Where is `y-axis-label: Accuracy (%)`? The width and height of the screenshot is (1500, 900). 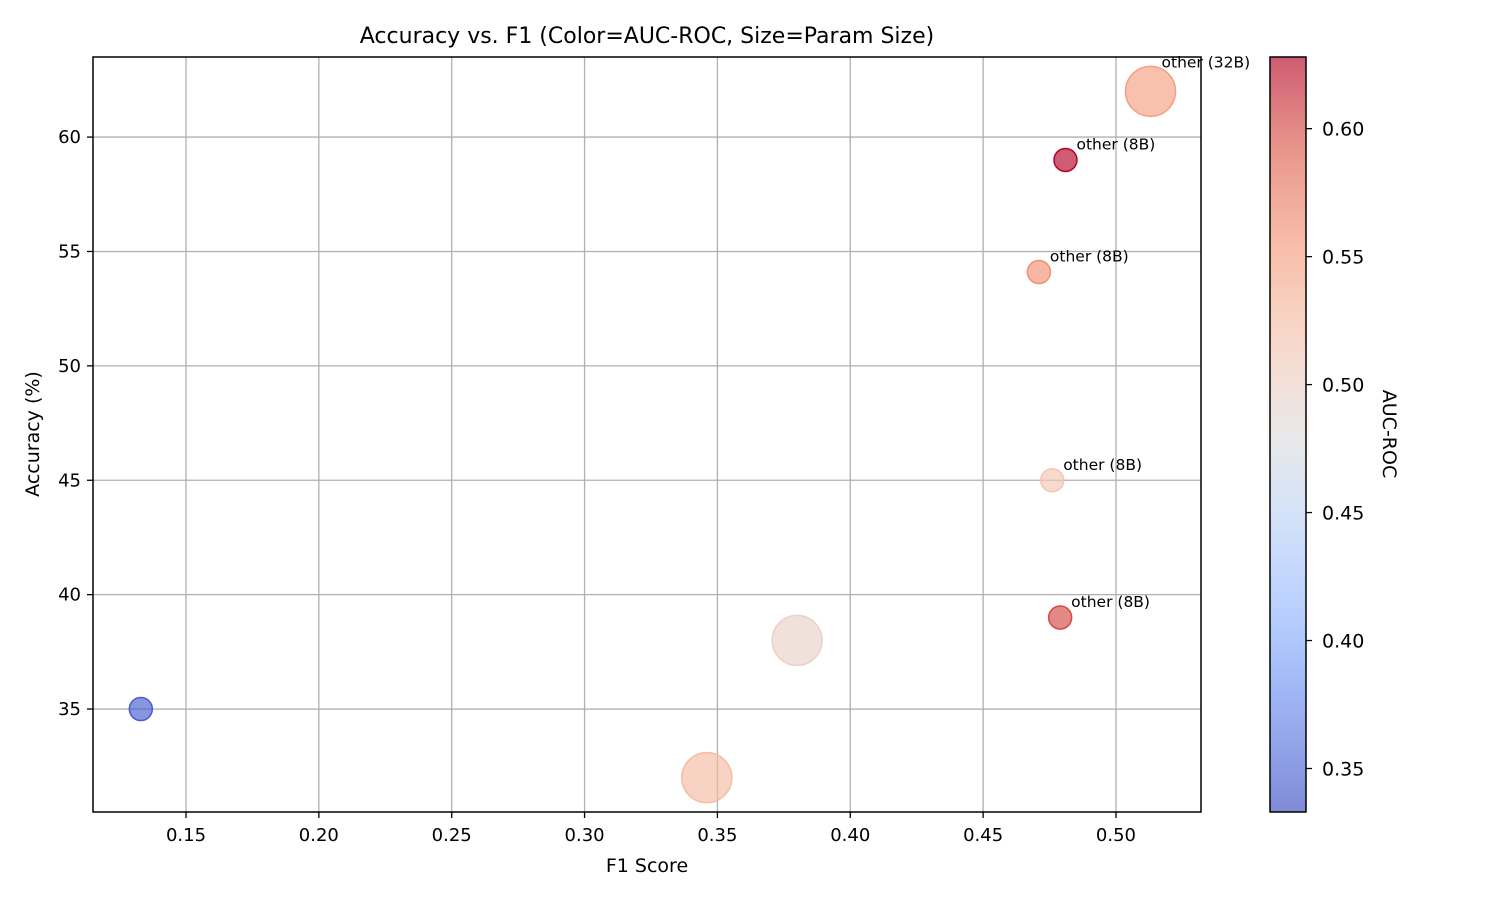 y-axis-label: Accuracy (%) is located at coordinates (33, 434).